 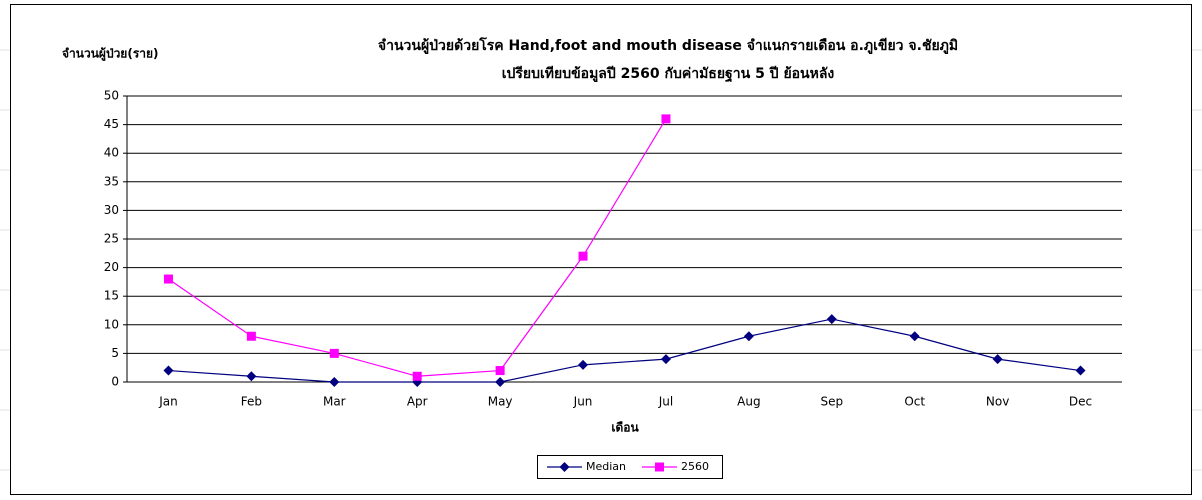 What do you see at coordinates (1080, 402) in the screenshot?
I see `x-tick-label: Dec` at bounding box center [1080, 402].